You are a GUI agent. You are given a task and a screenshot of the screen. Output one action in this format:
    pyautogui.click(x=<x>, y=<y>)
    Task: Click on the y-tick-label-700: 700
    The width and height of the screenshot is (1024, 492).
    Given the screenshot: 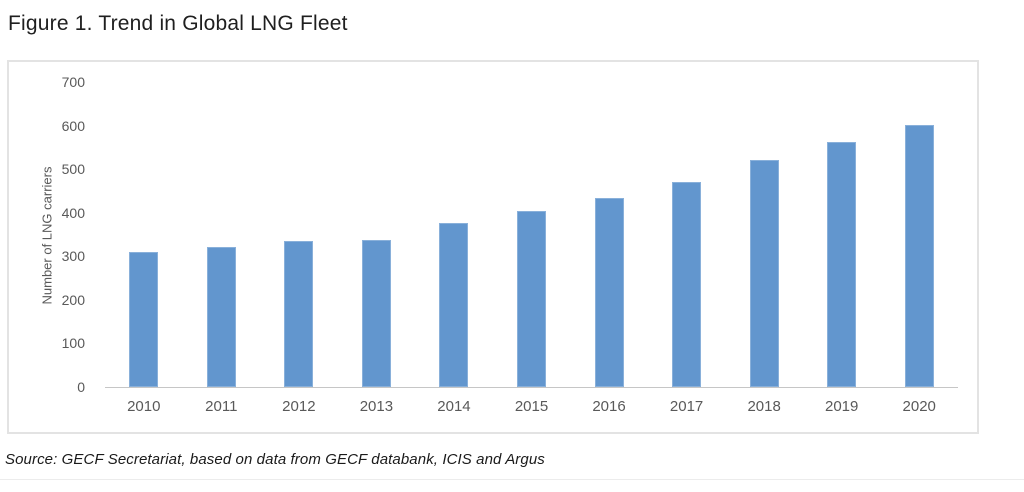 What is the action you would take?
    pyautogui.click(x=73, y=82)
    